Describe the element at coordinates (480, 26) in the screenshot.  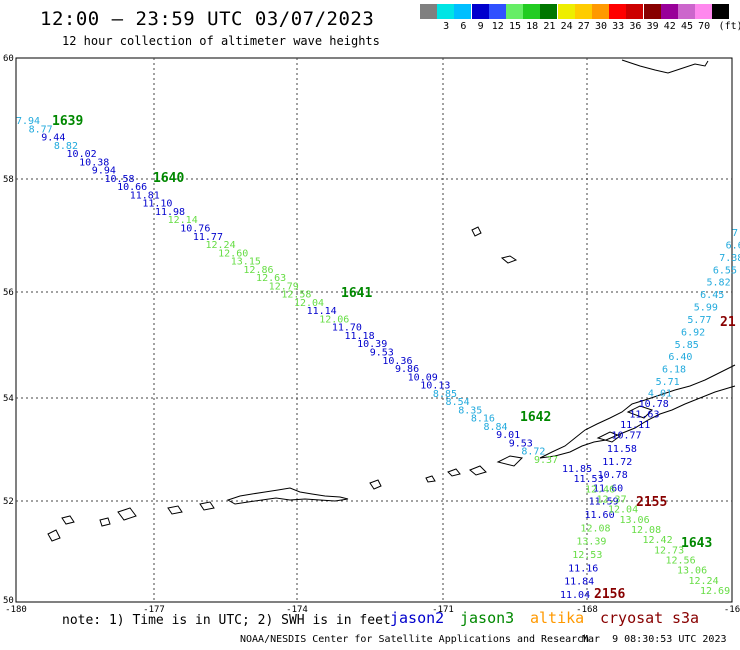
I see `scale-label: 9` at that location.